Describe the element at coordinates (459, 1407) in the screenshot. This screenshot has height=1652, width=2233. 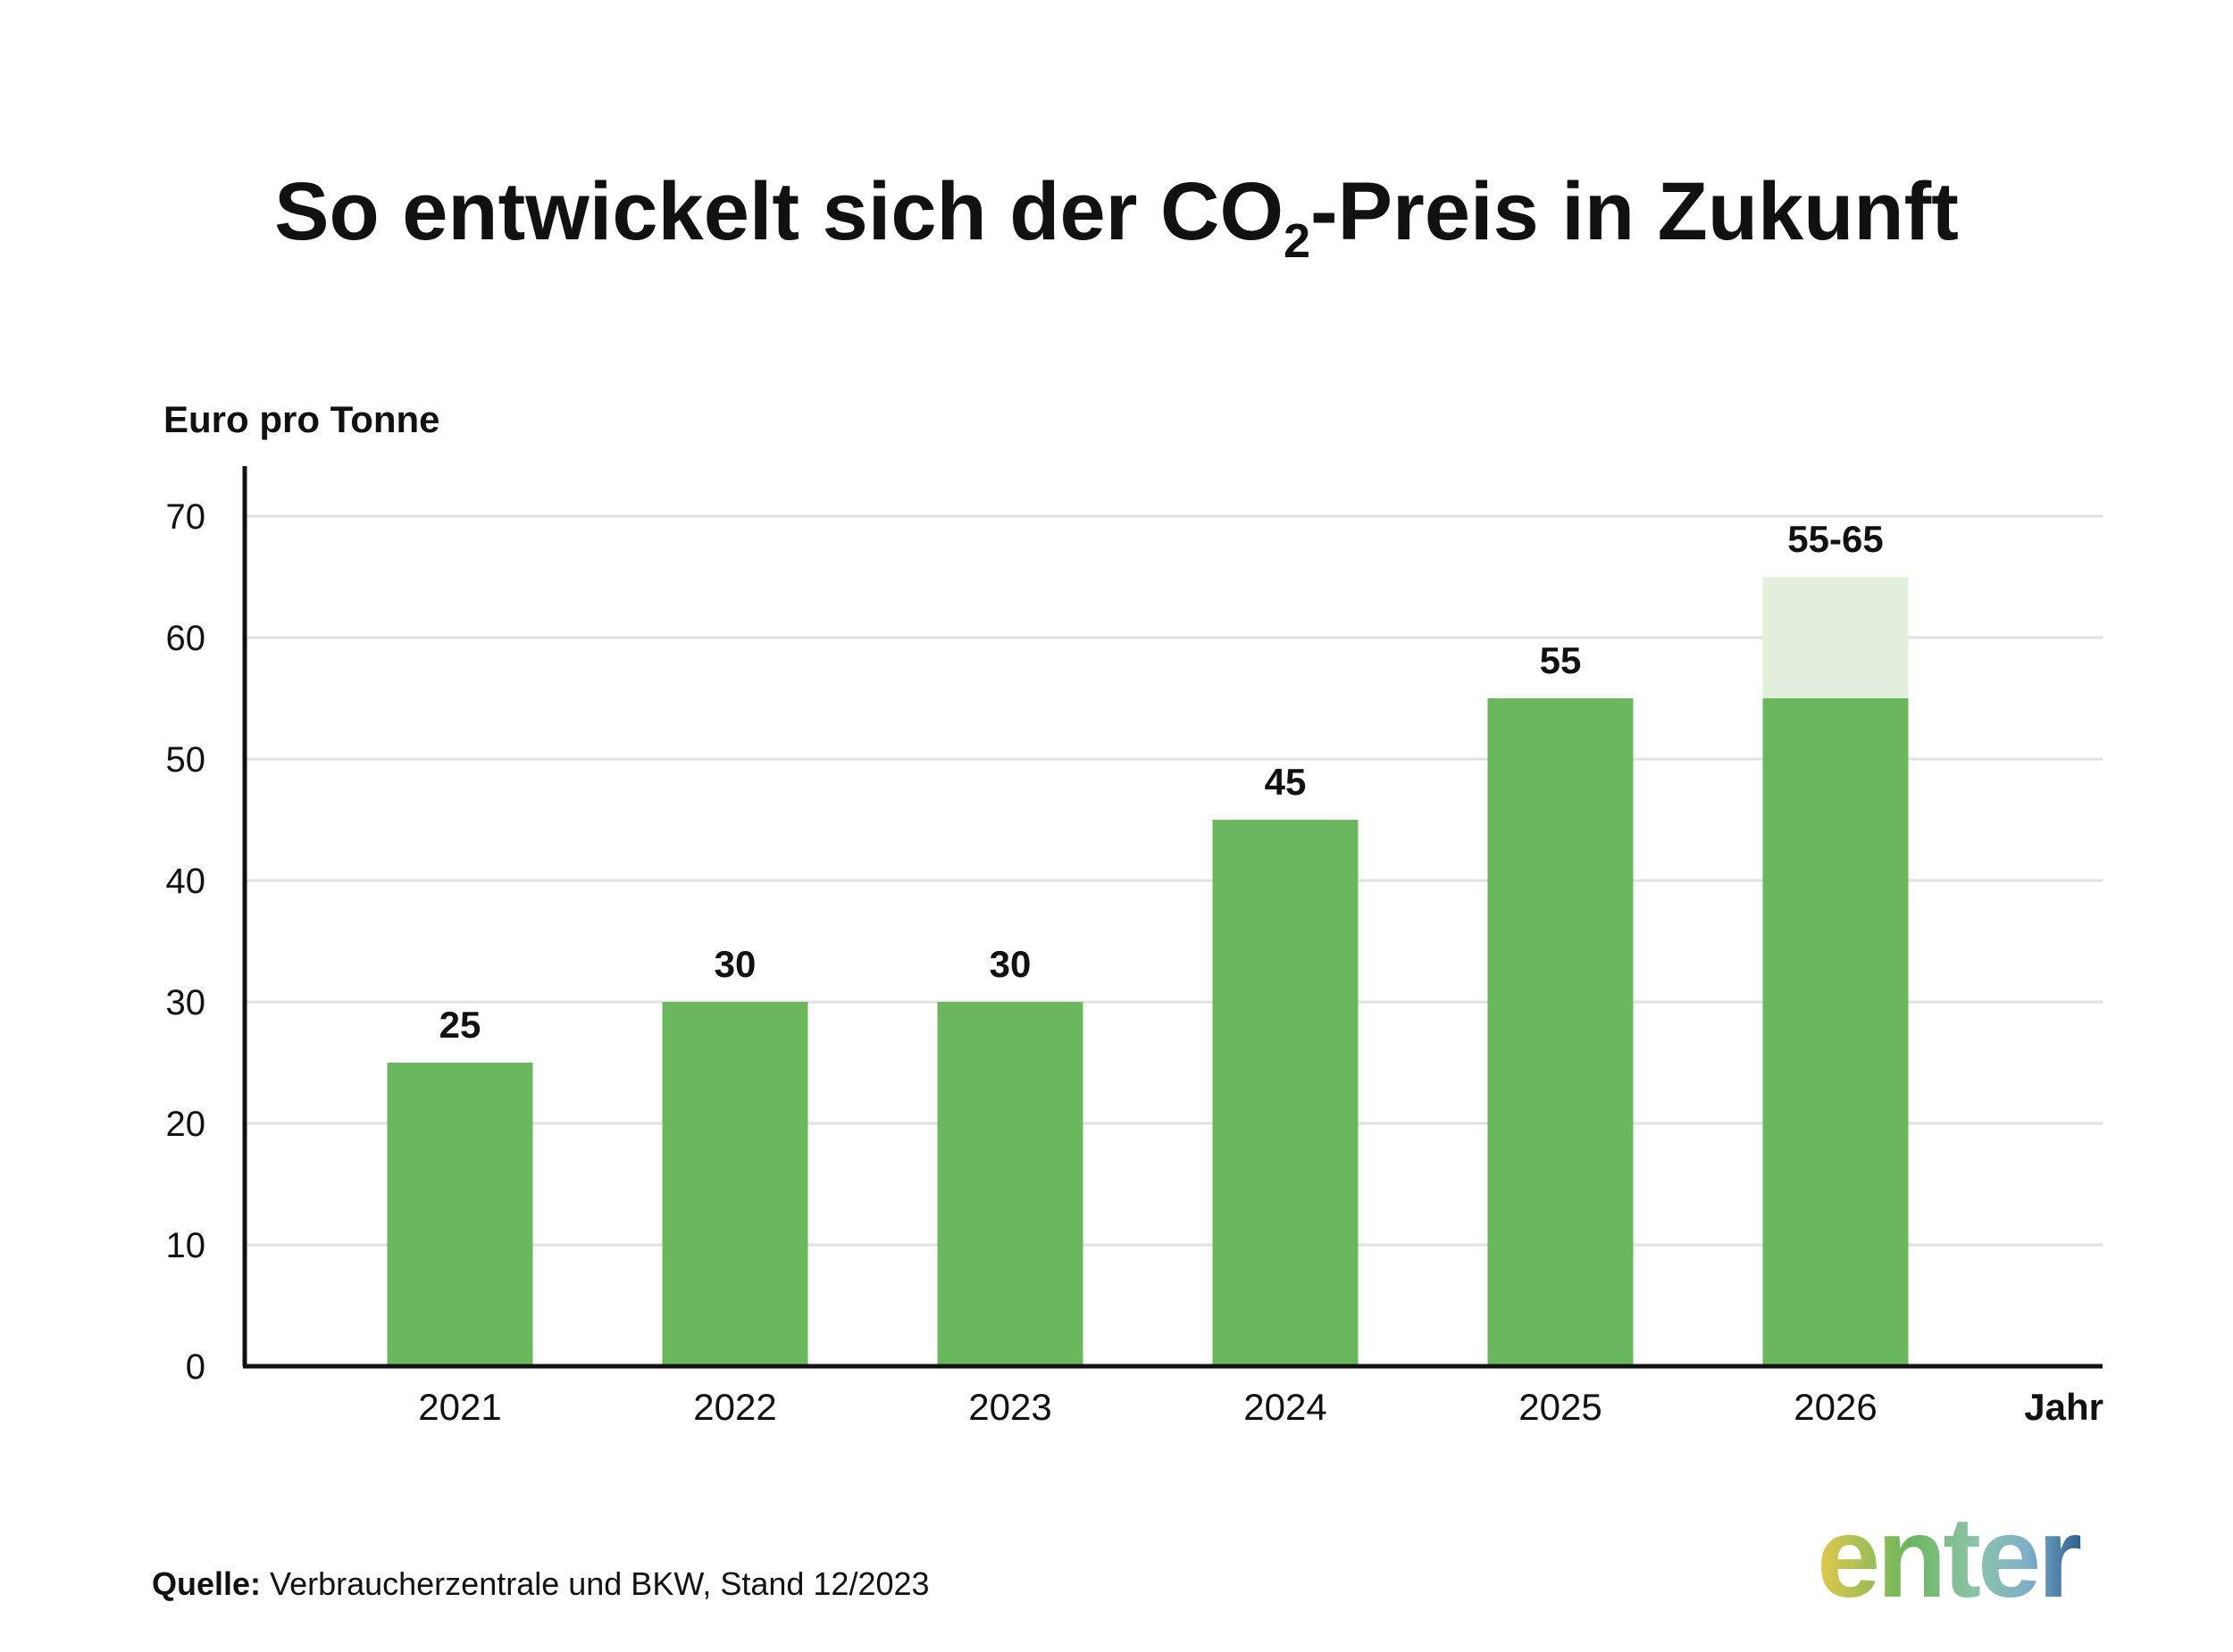
I see `x-tick-label-2021: 2021` at that location.